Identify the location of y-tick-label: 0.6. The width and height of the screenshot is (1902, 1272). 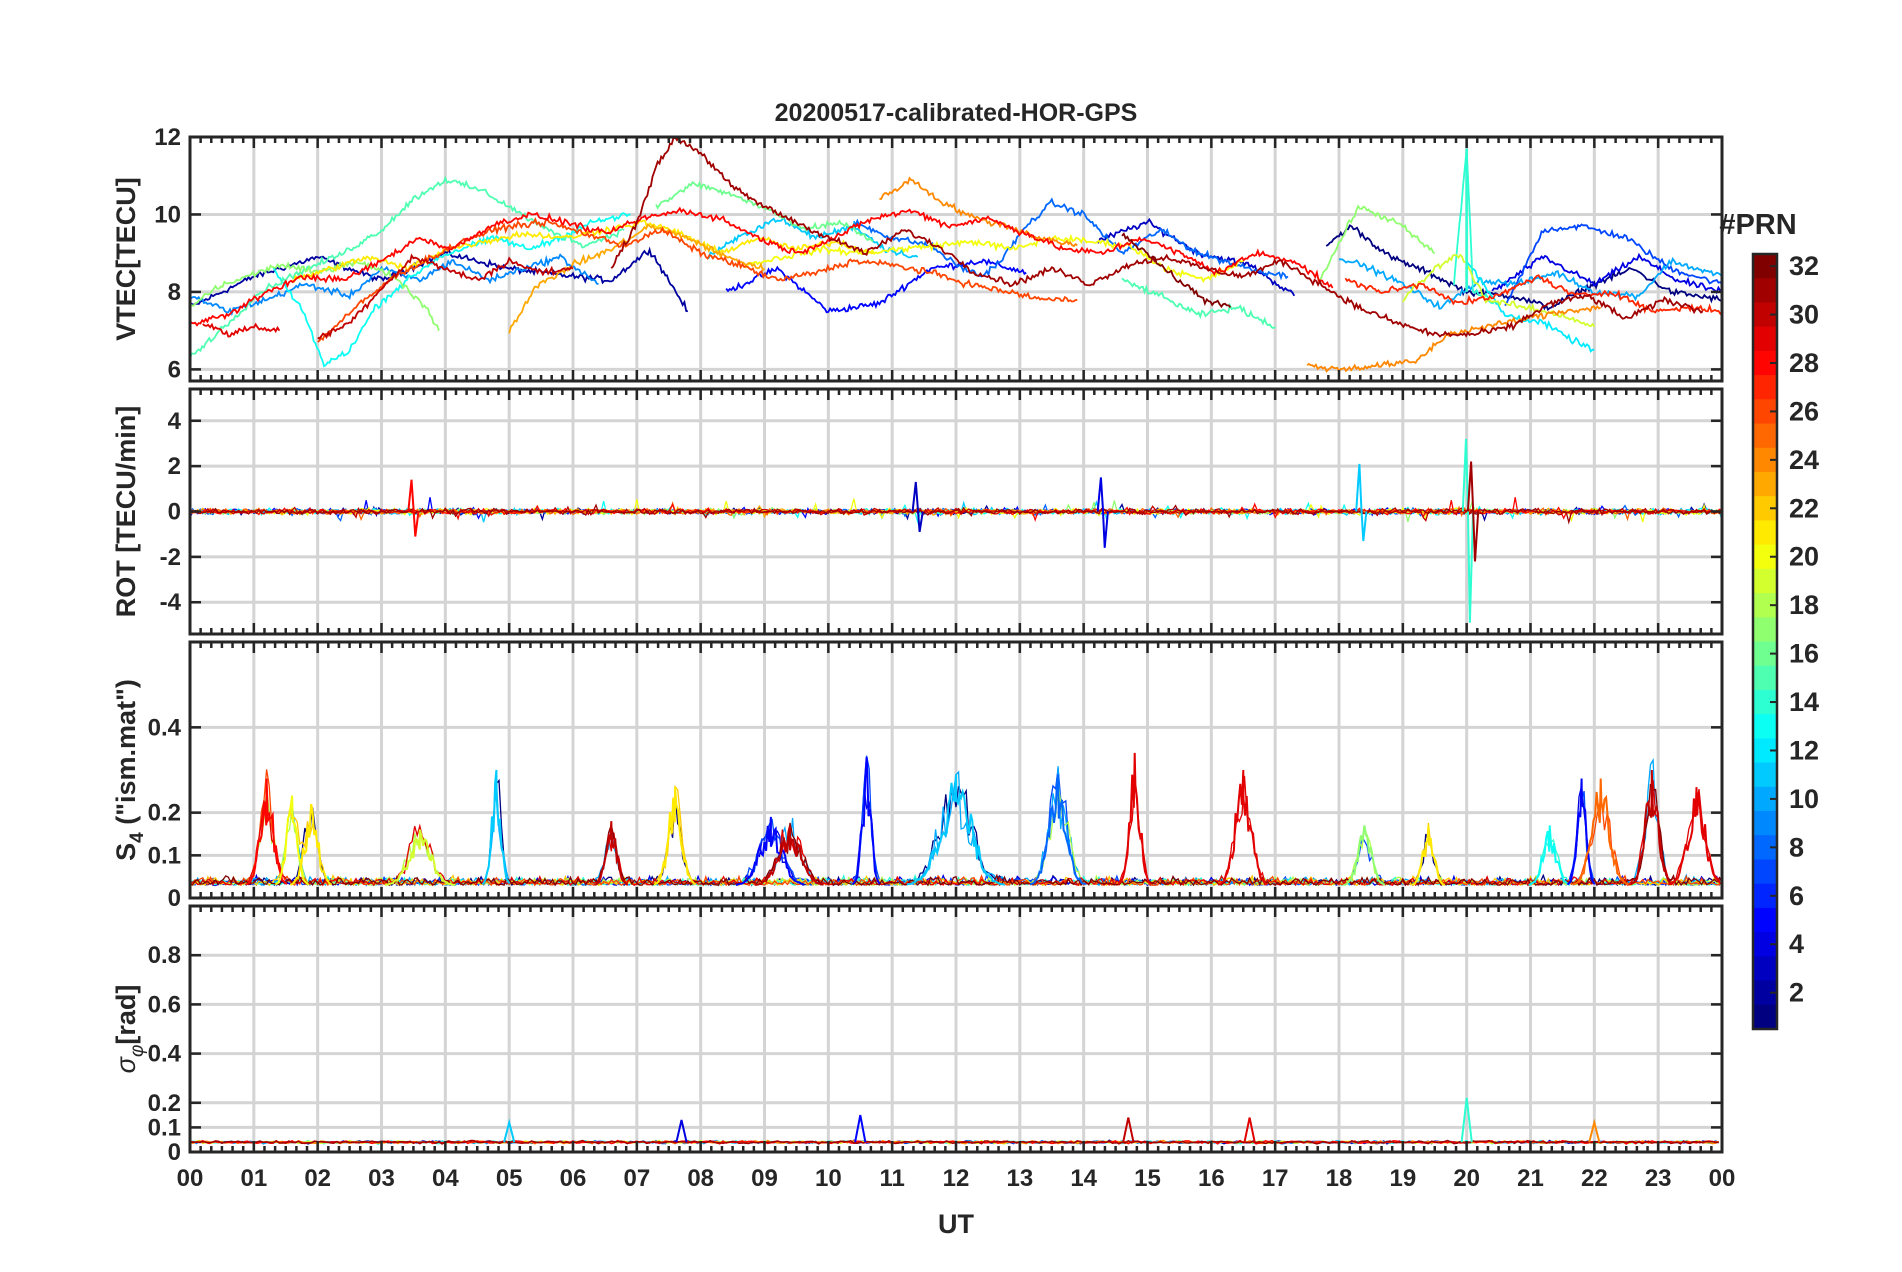
(164, 1004).